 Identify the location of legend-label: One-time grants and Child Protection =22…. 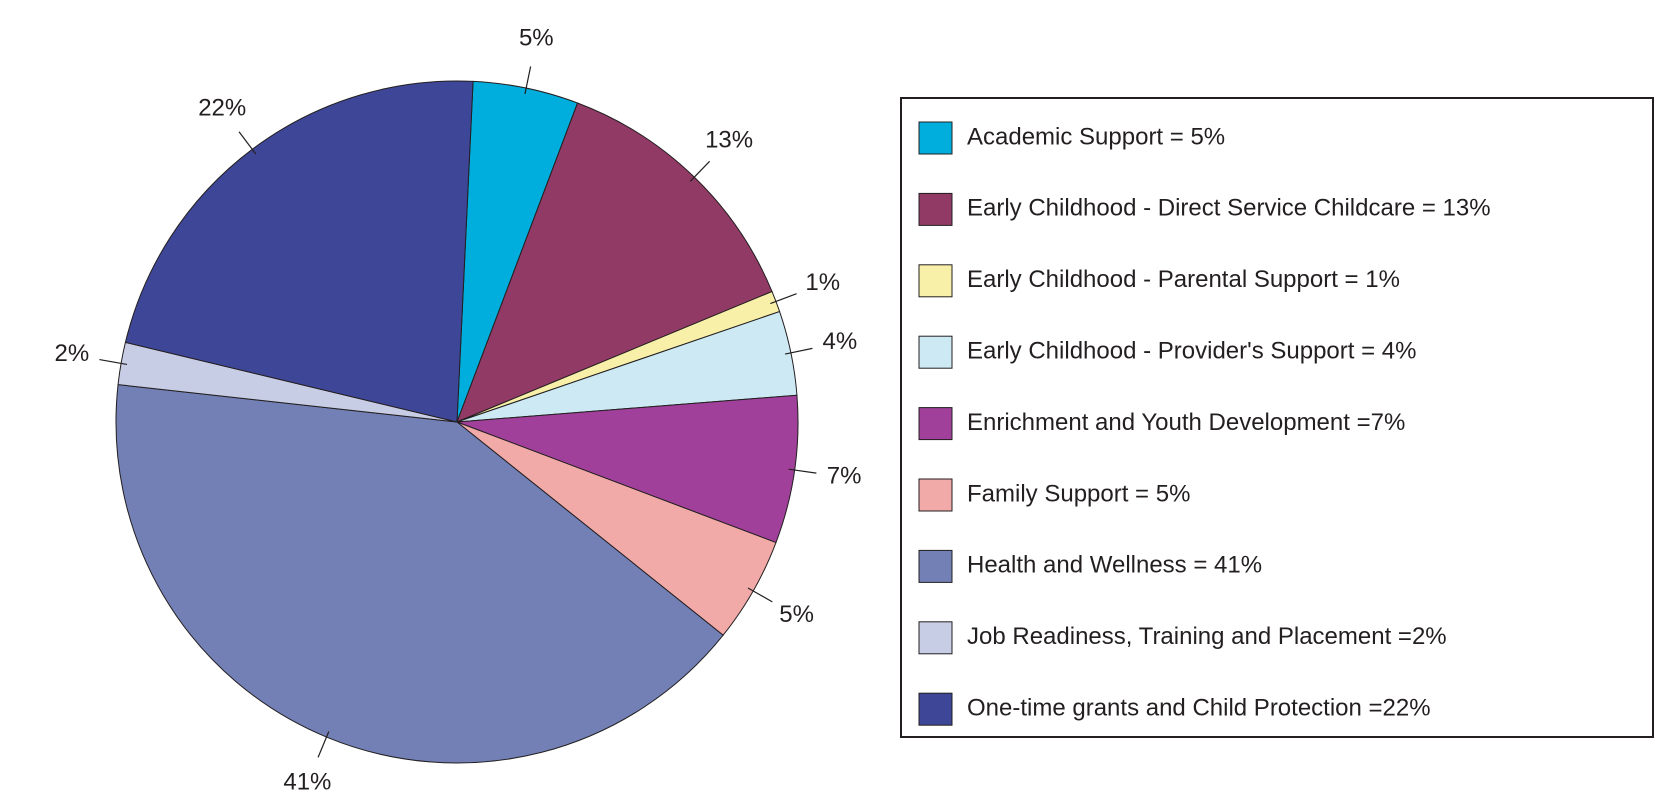
(1199, 708).